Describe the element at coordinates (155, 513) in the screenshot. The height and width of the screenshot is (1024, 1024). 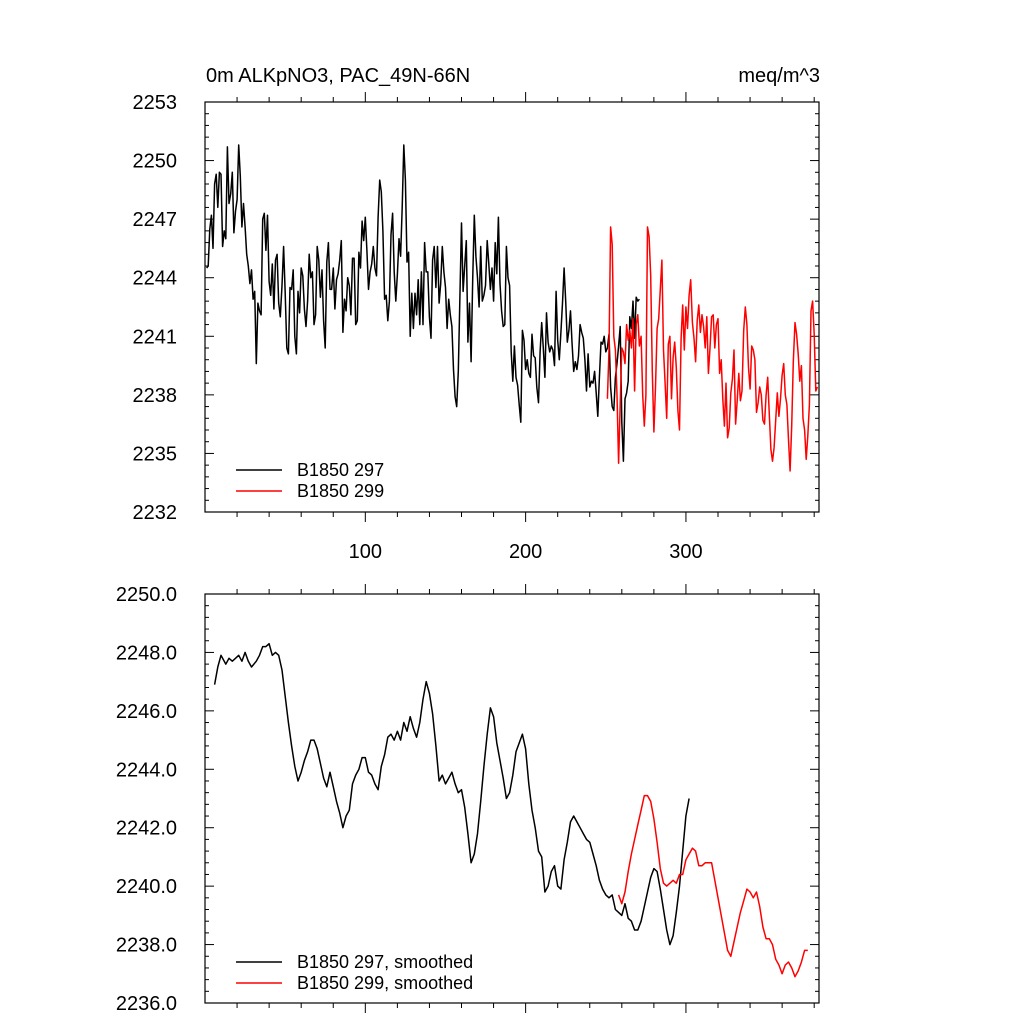
I see `top-y-tick-label: 2232` at that location.